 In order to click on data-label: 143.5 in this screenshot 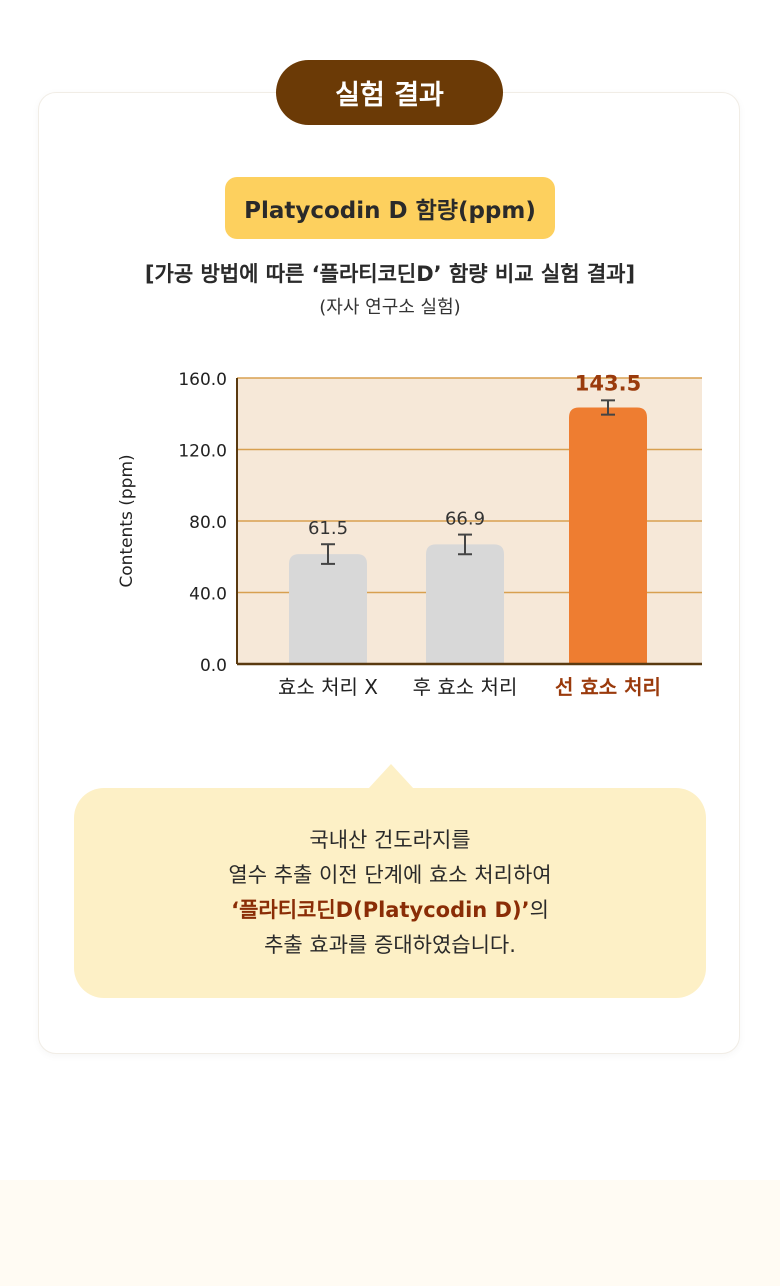, I will do `click(608, 383)`.